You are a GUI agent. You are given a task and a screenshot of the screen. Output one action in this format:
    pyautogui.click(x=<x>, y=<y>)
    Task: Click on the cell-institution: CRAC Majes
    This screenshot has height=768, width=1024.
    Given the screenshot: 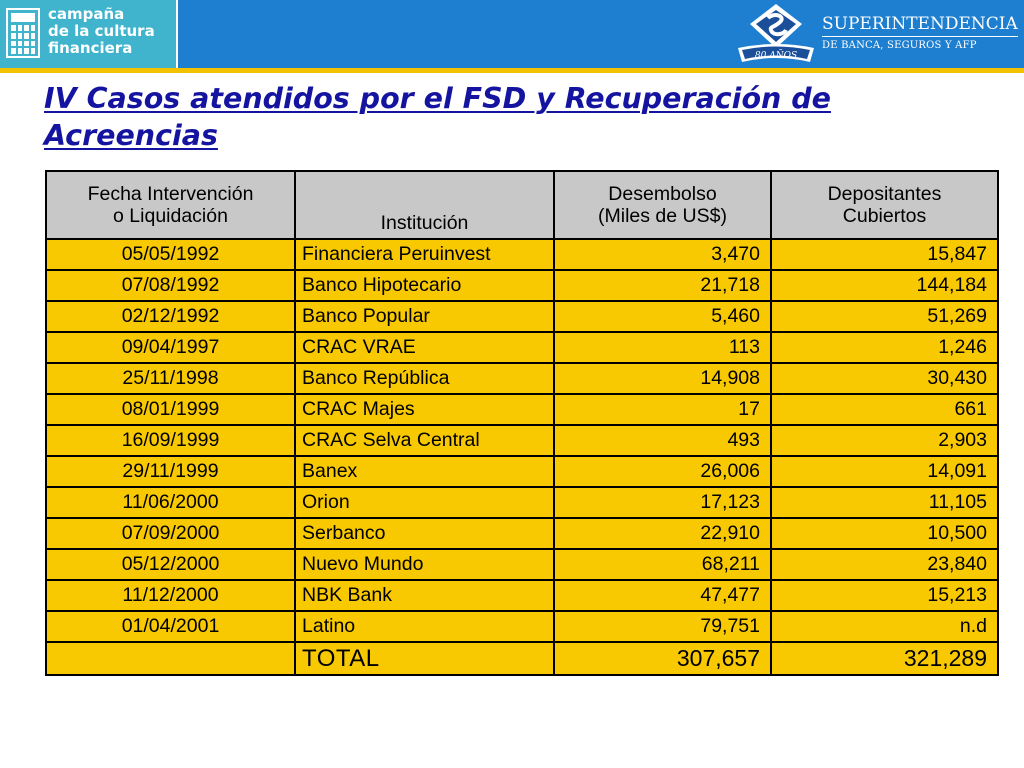 What is the action you would take?
    pyautogui.click(x=424, y=409)
    